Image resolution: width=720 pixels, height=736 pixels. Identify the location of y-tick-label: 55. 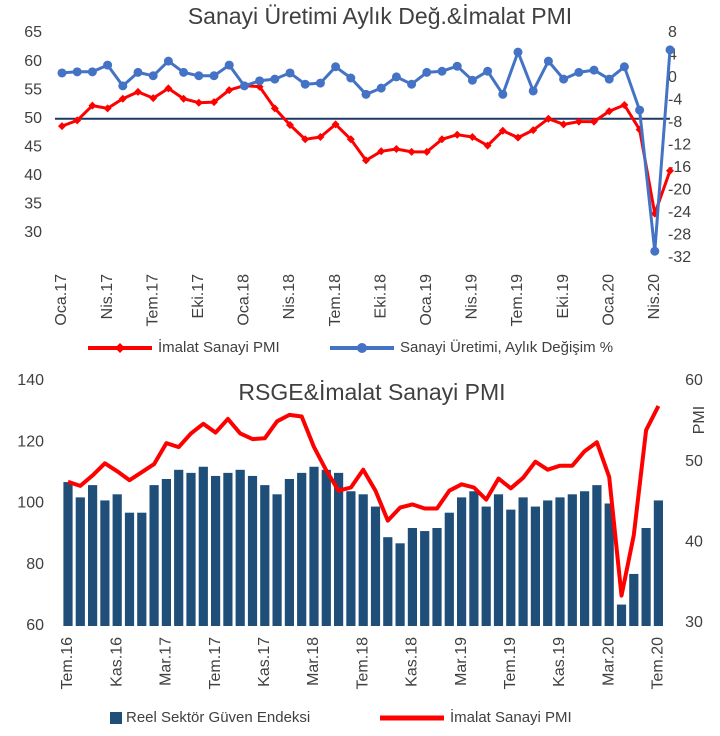
(33, 89).